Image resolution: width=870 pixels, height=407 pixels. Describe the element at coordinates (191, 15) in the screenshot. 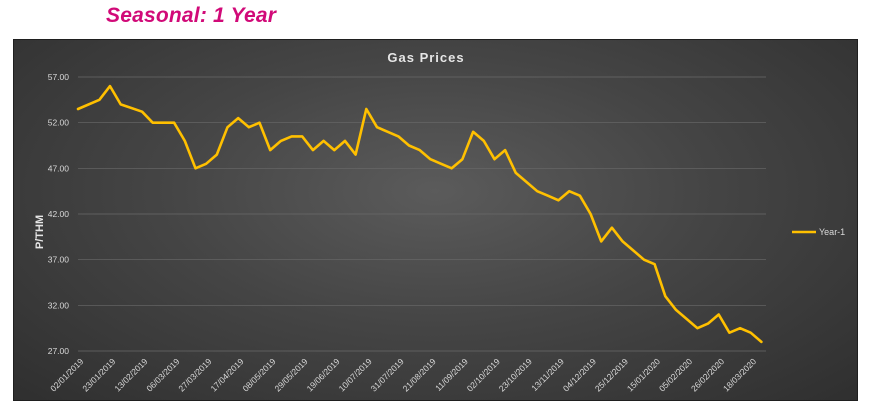

I see `page-heading: Seasonal: 1 Year` at that location.